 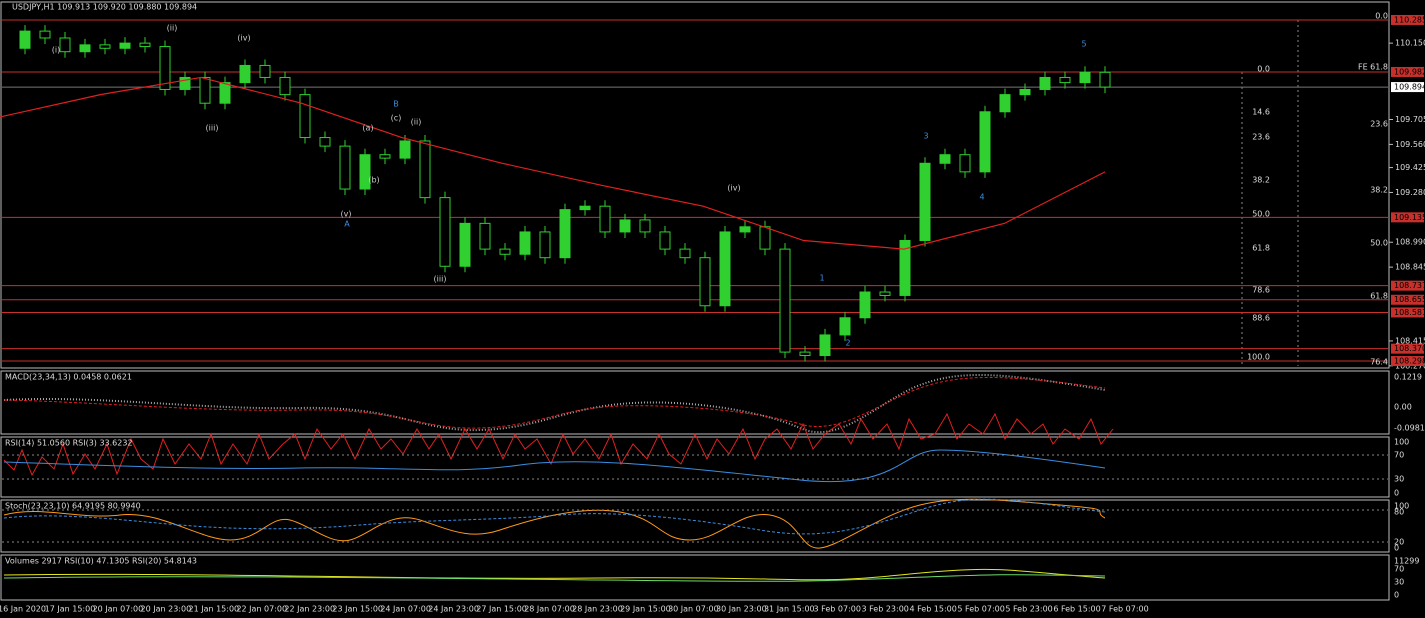 I want to click on current-box, so click(x=1407, y=87).